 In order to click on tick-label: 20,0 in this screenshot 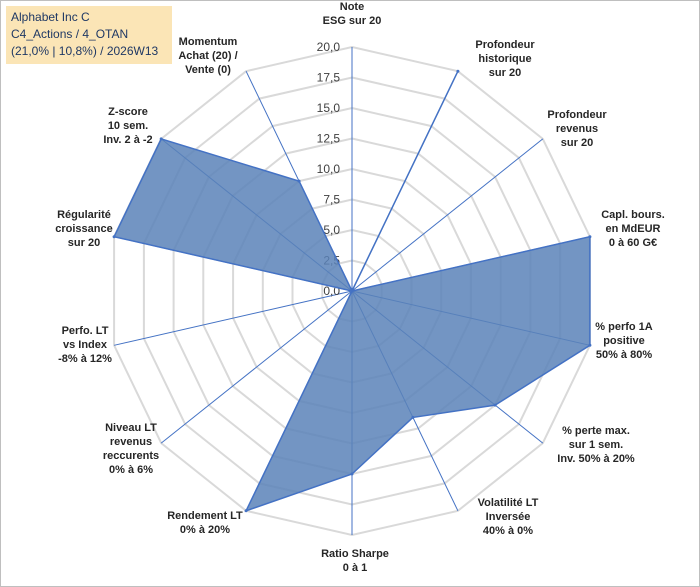, I will do `click(329, 47)`.